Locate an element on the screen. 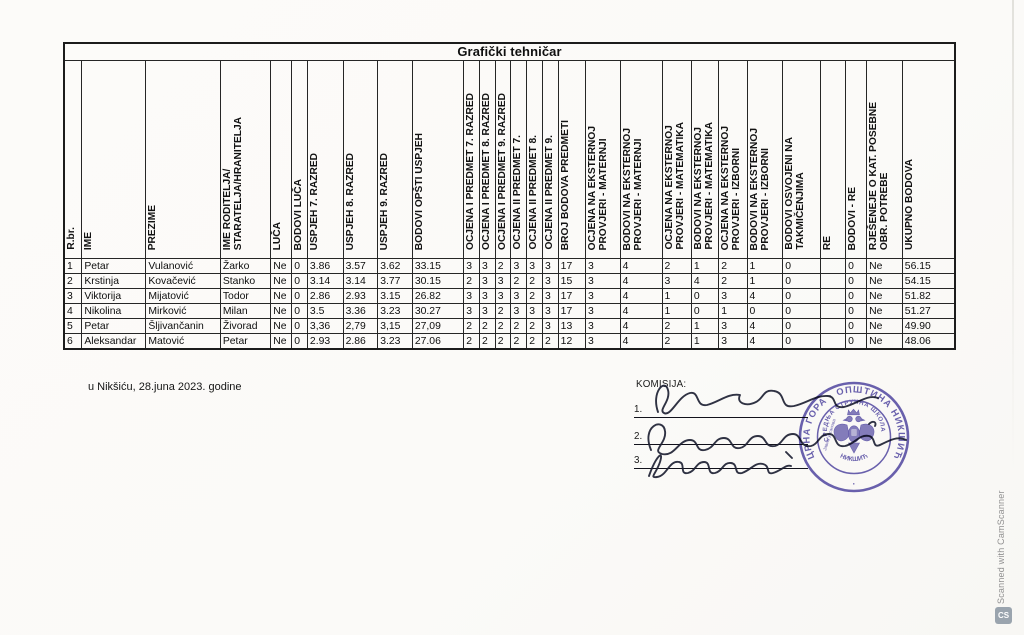 The height and width of the screenshot is (635, 1024). table-cell: 33.15 is located at coordinates (438, 266).